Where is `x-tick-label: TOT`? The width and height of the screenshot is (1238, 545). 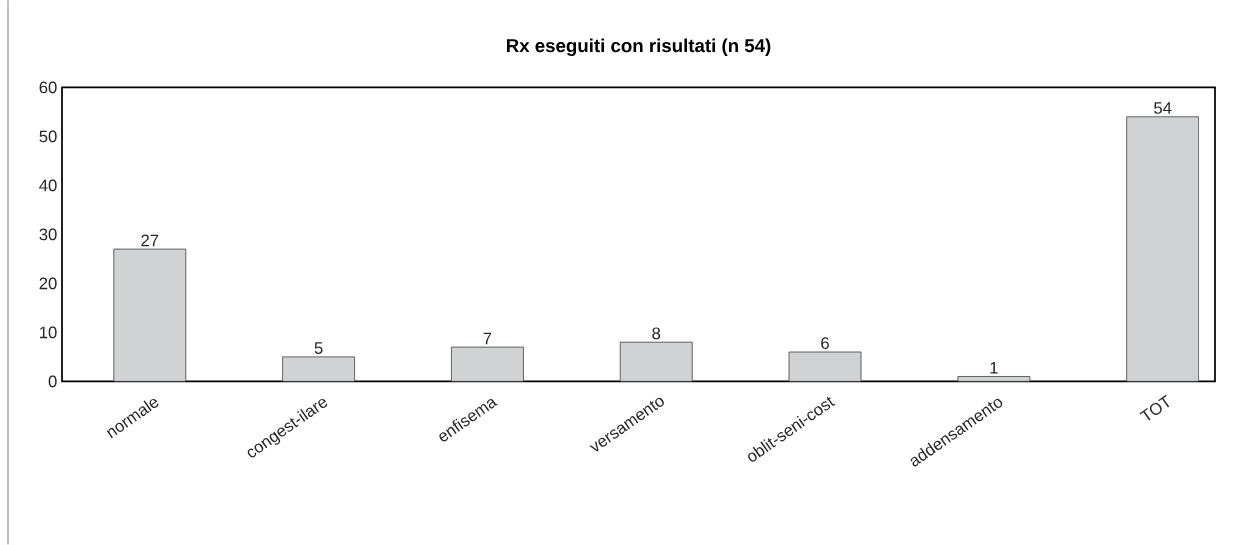
x-tick-label: TOT is located at coordinates (1154, 407).